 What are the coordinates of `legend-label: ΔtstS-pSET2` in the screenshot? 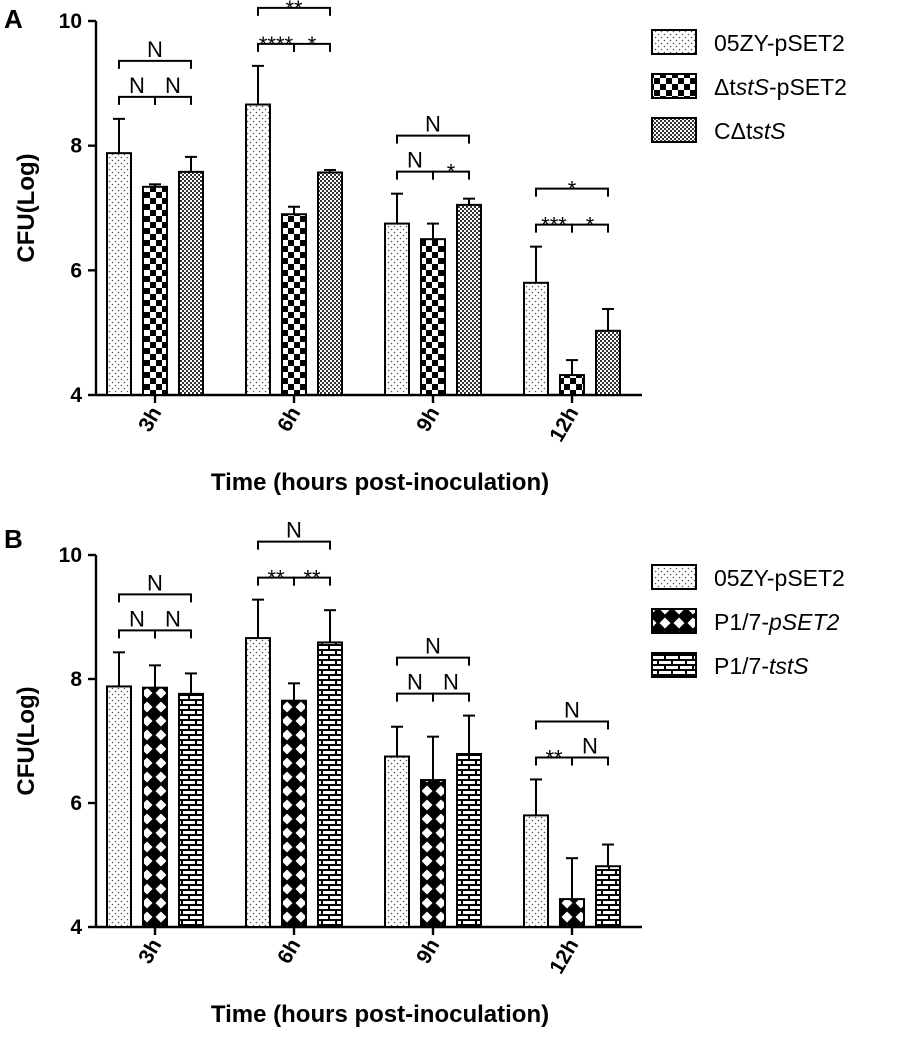 It's located at (780, 87).